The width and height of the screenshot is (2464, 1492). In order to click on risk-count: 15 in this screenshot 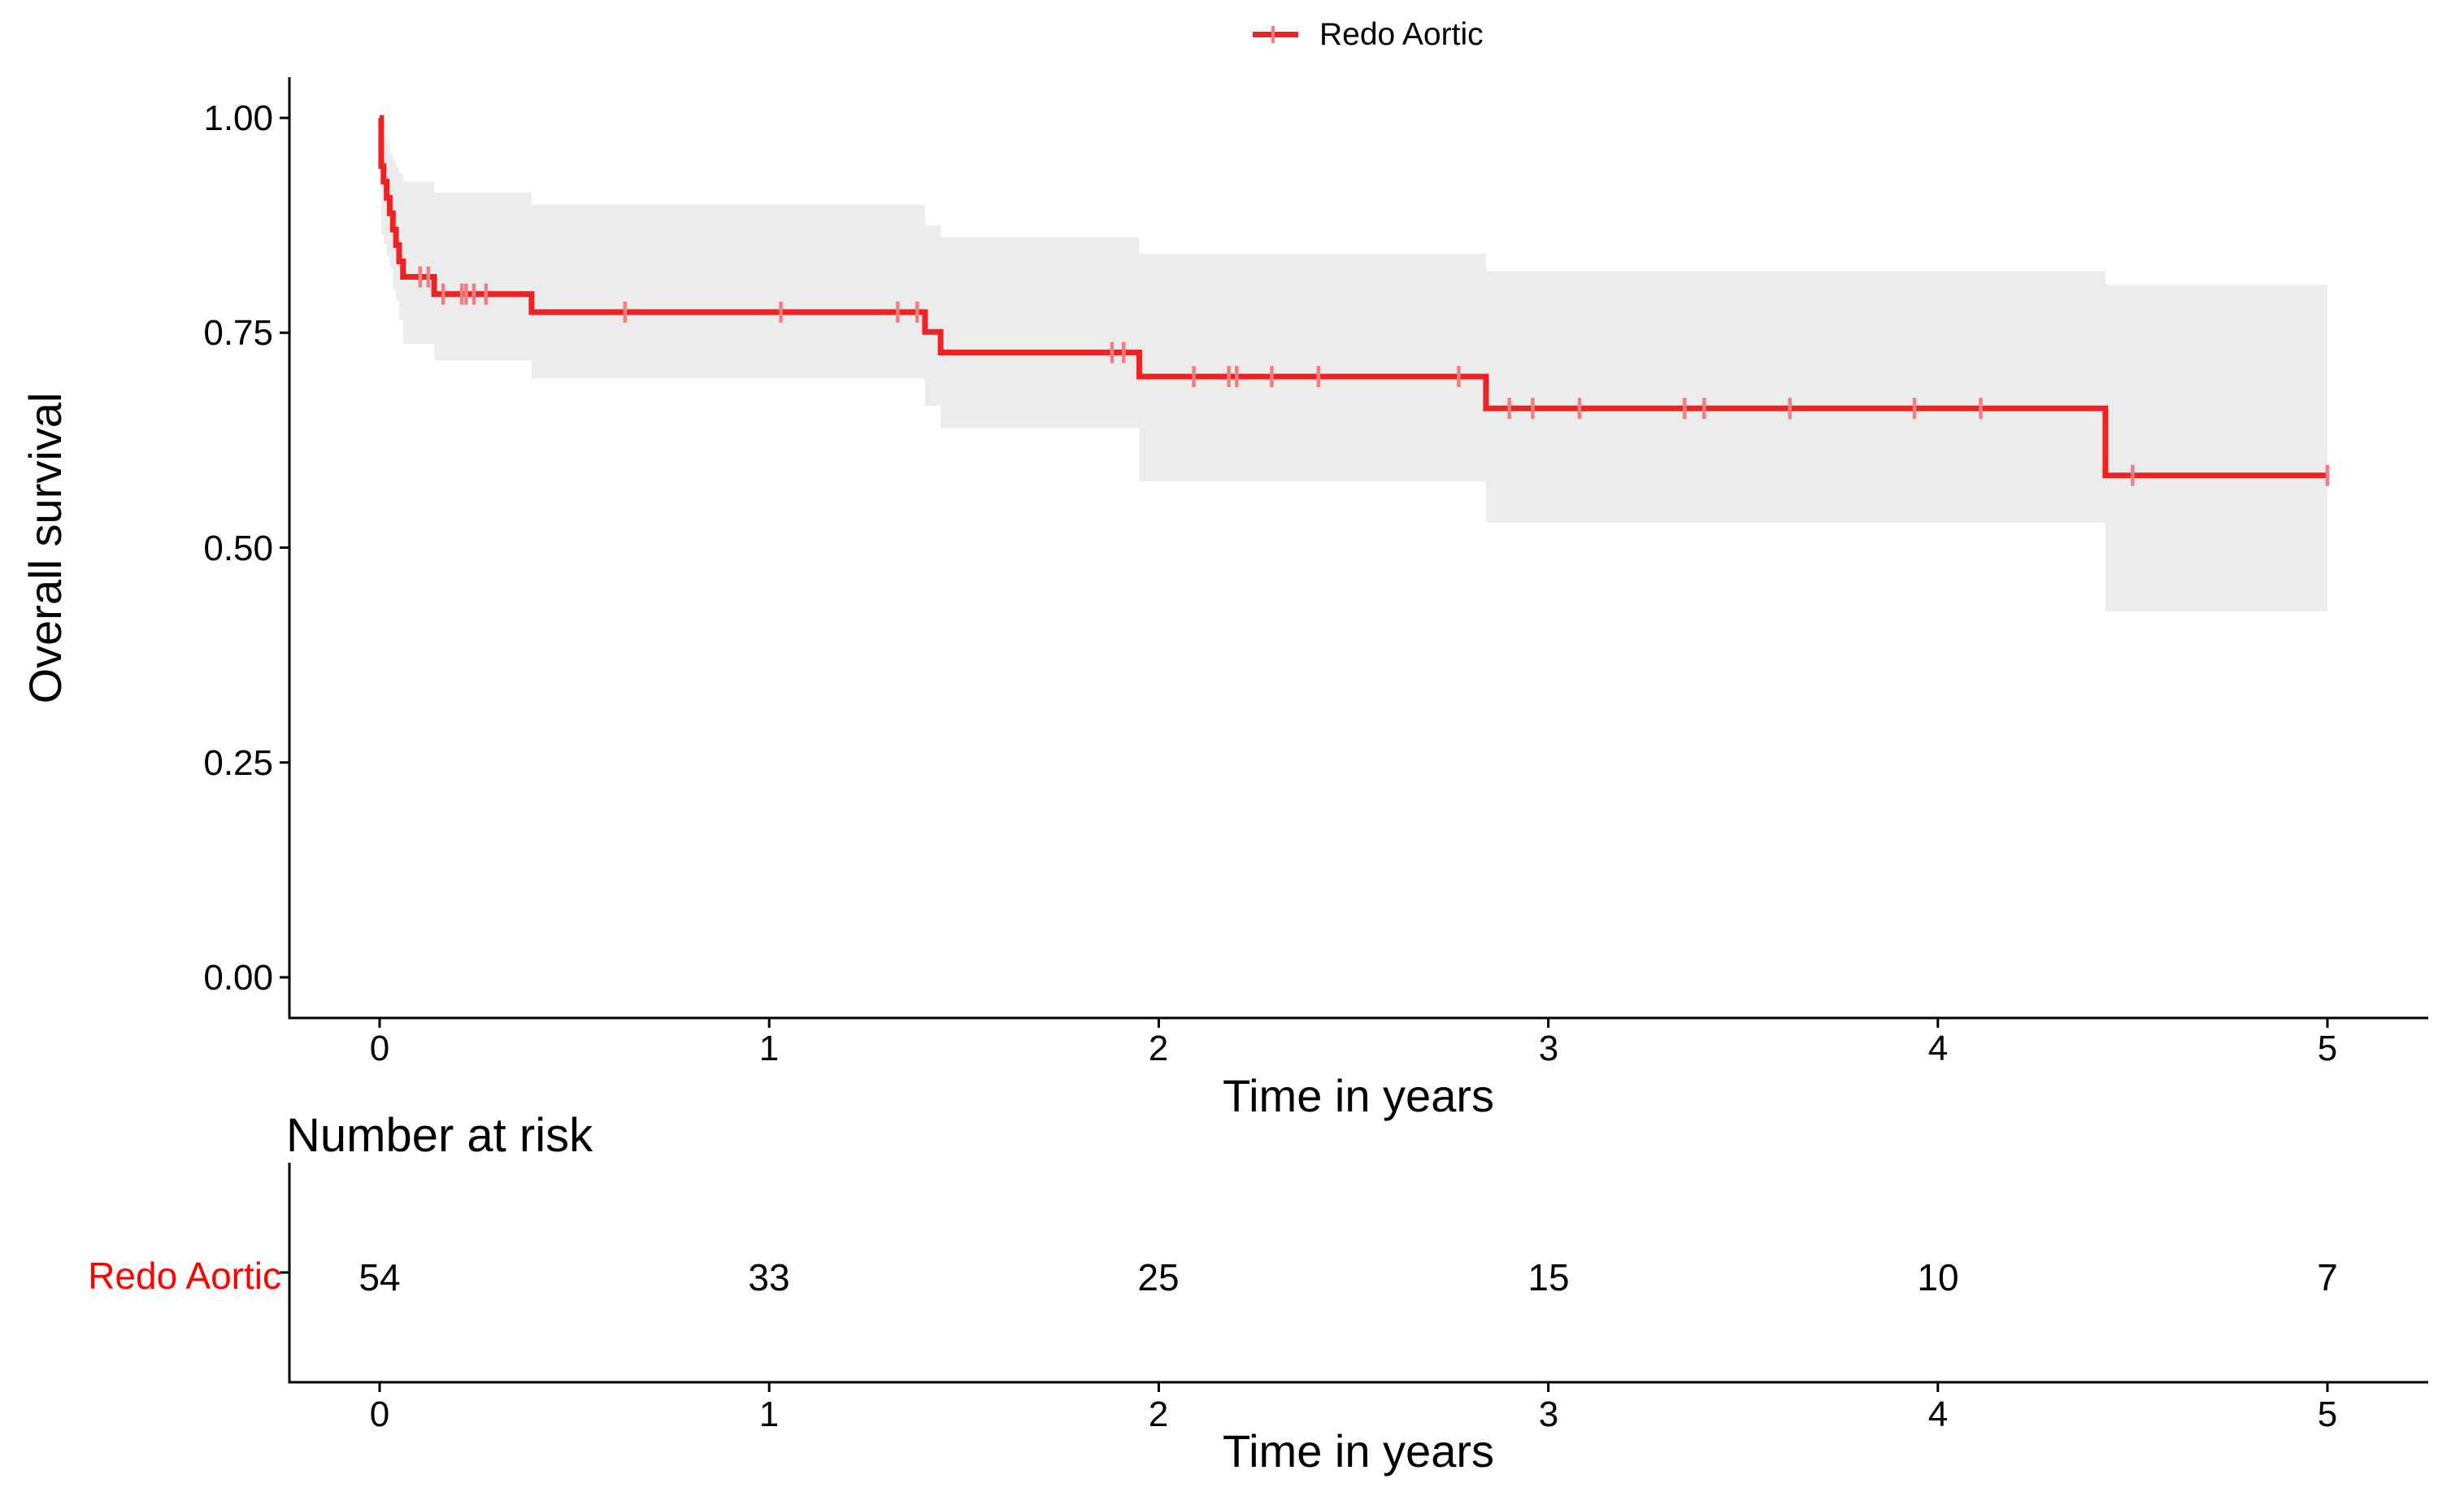, I will do `click(1549, 1277)`.